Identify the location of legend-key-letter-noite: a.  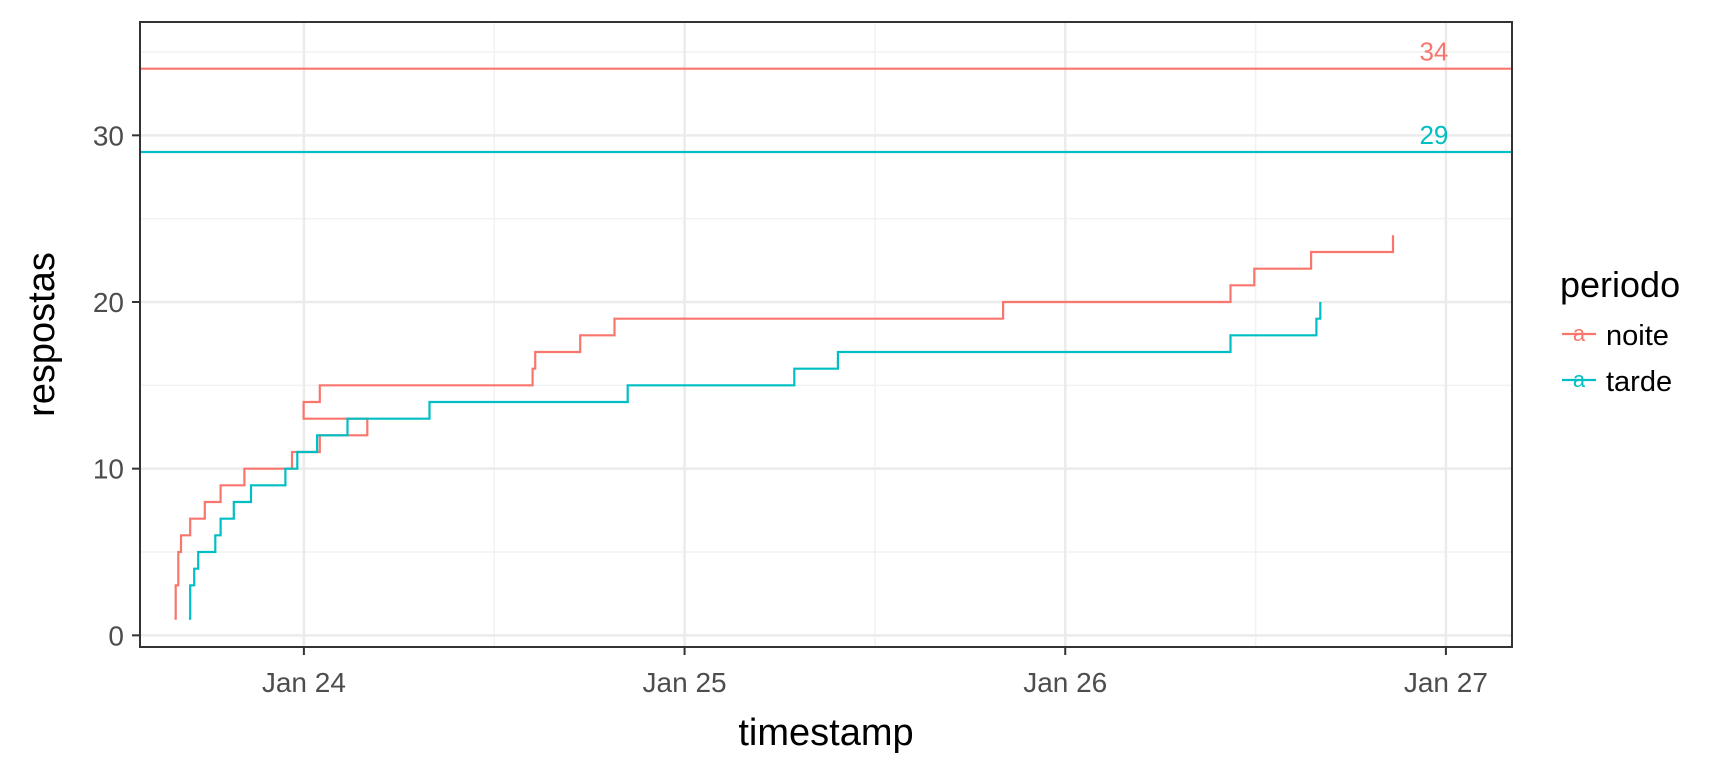
(1579, 333).